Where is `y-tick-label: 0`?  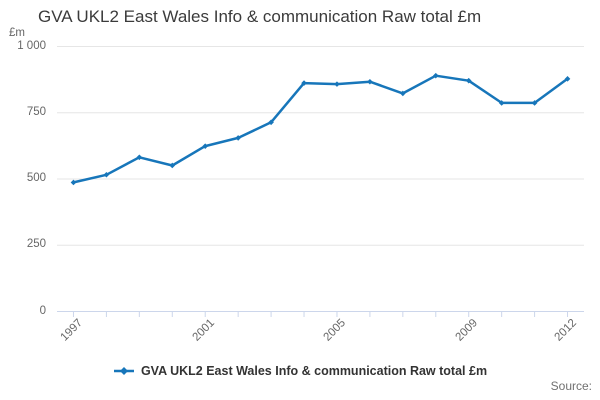
y-tick-label: 0 is located at coordinates (42, 310).